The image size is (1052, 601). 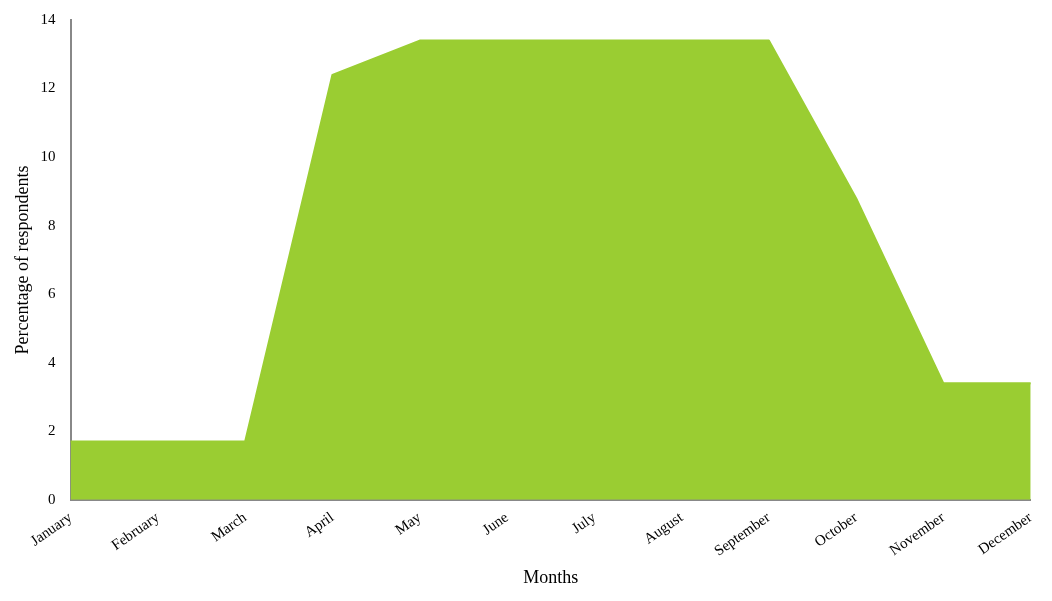 I want to click on y-tick-label: 10, so click(x=48, y=156).